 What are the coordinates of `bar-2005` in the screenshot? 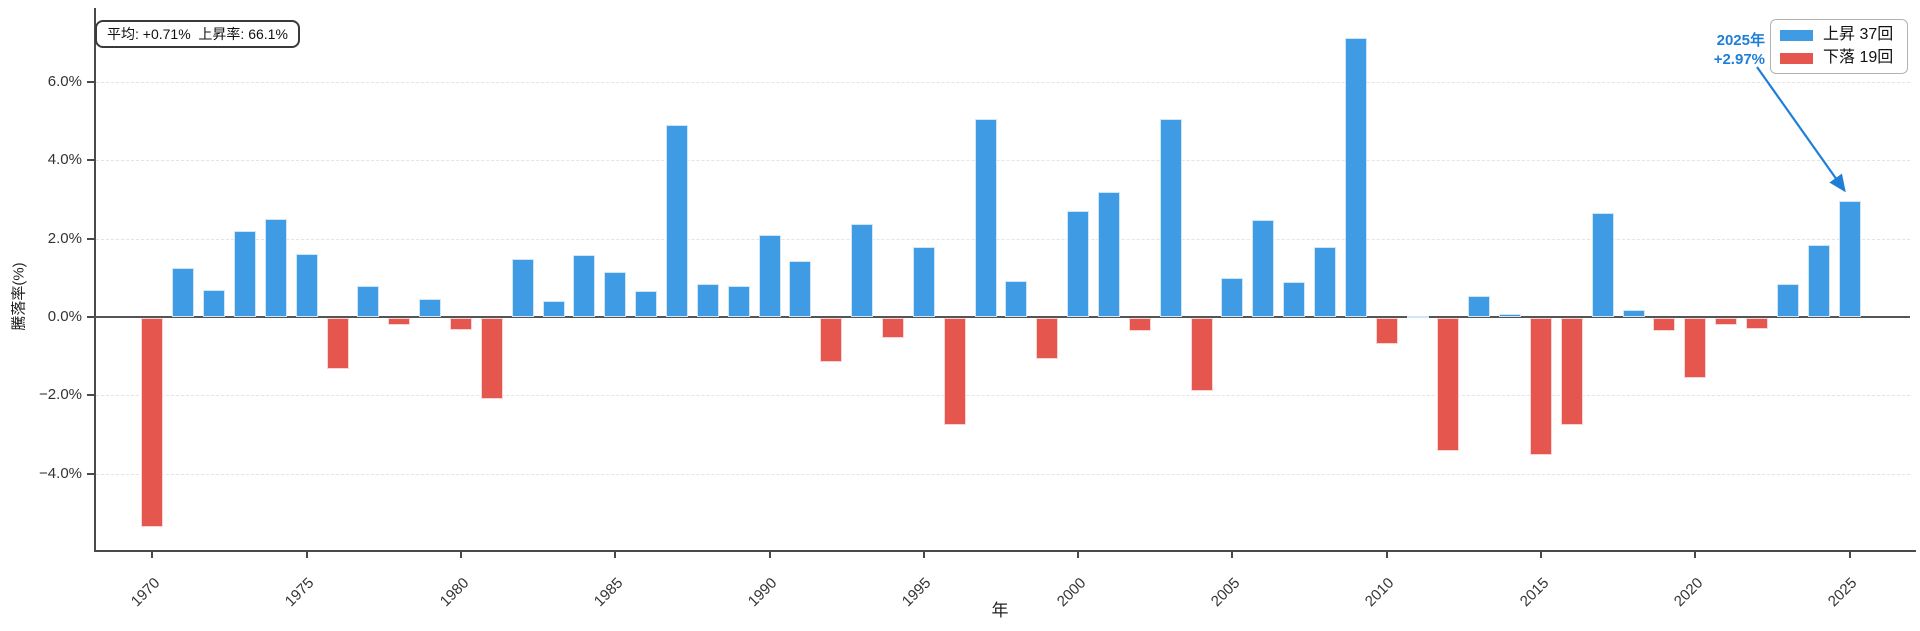 It's located at (1232, 297).